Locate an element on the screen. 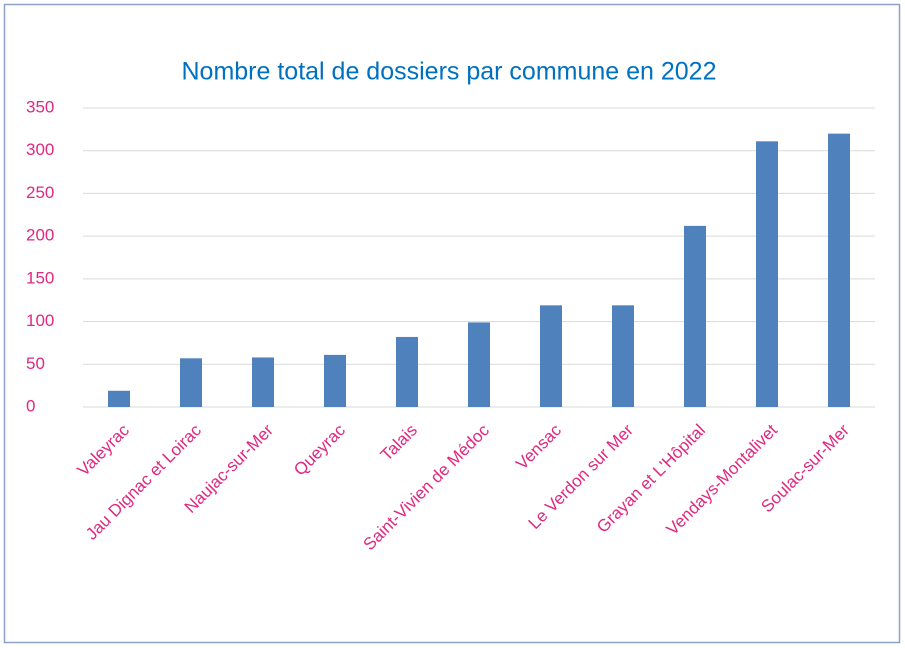  y-tick-label: 200 is located at coordinates (40, 235).